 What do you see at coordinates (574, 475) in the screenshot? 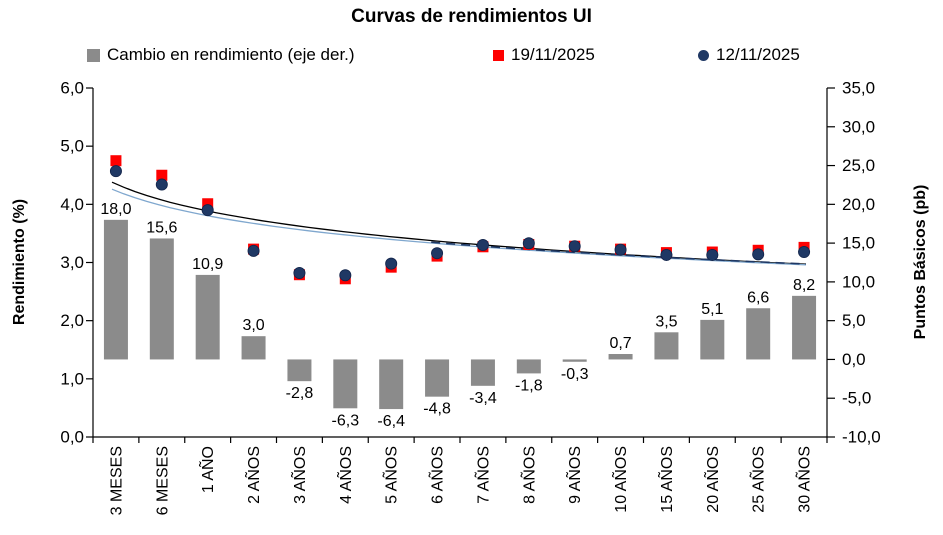
I see `x-category-label: 9 AÑOS` at bounding box center [574, 475].